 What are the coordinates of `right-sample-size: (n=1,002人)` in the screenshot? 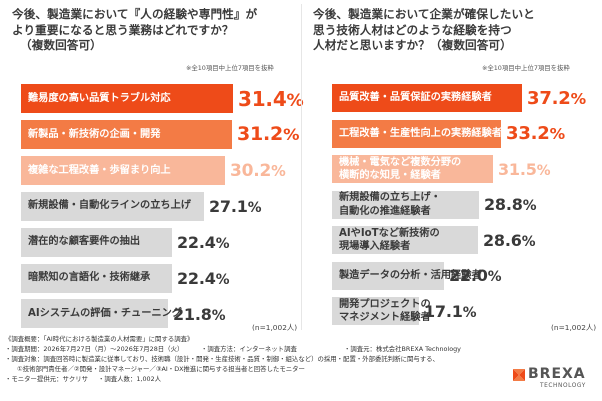 It's located at (574, 327).